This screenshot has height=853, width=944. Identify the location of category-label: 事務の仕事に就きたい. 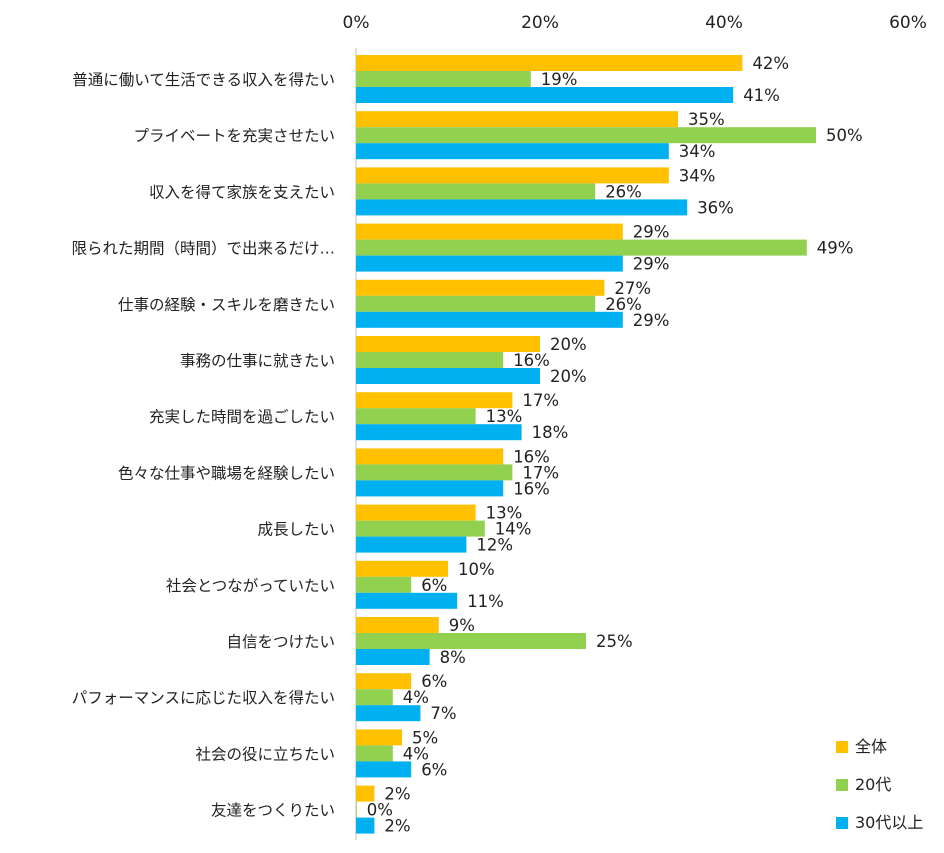
(257, 361).